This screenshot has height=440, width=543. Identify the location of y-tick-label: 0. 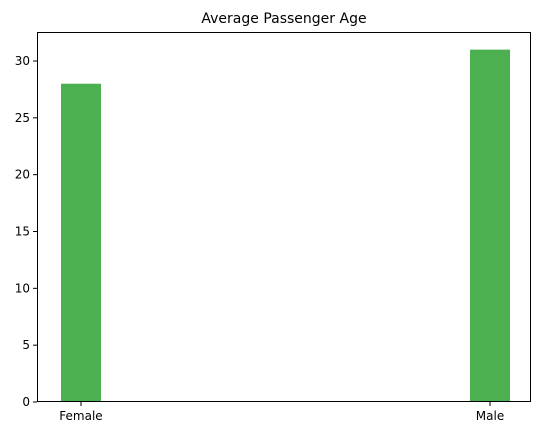
(26, 402).